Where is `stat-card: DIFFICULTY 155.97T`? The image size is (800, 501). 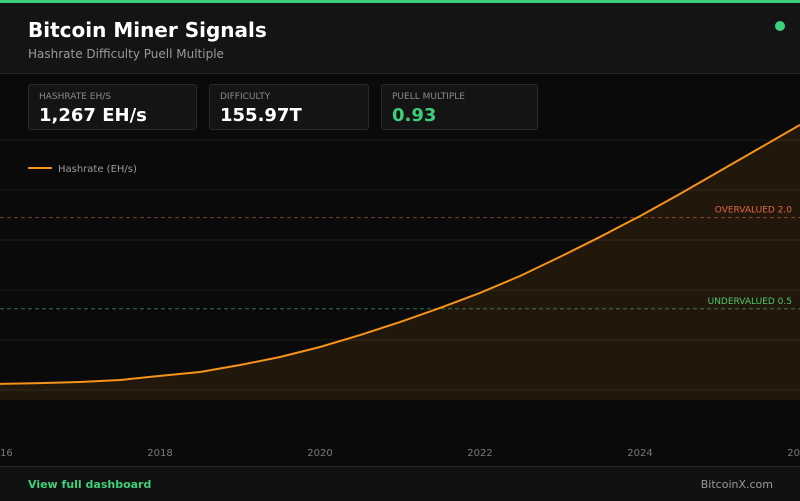
stat-card: DIFFICULTY 155.97T is located at coordinates (289, 107).